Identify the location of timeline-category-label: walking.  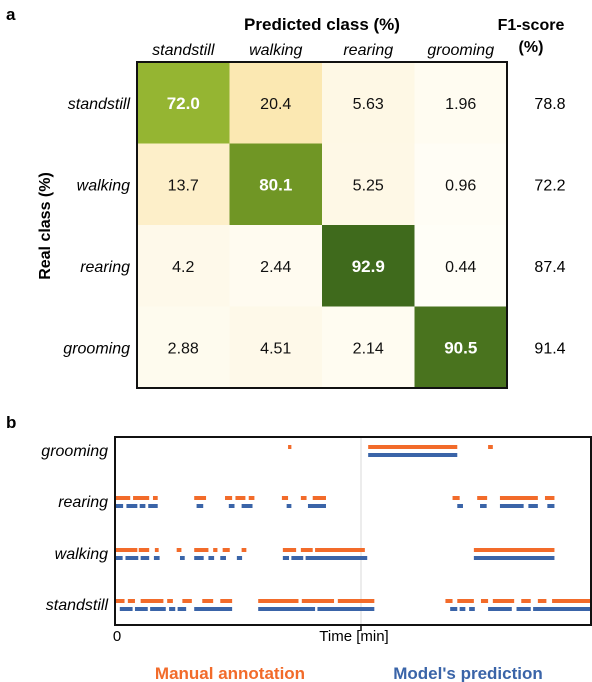
(81, 554).